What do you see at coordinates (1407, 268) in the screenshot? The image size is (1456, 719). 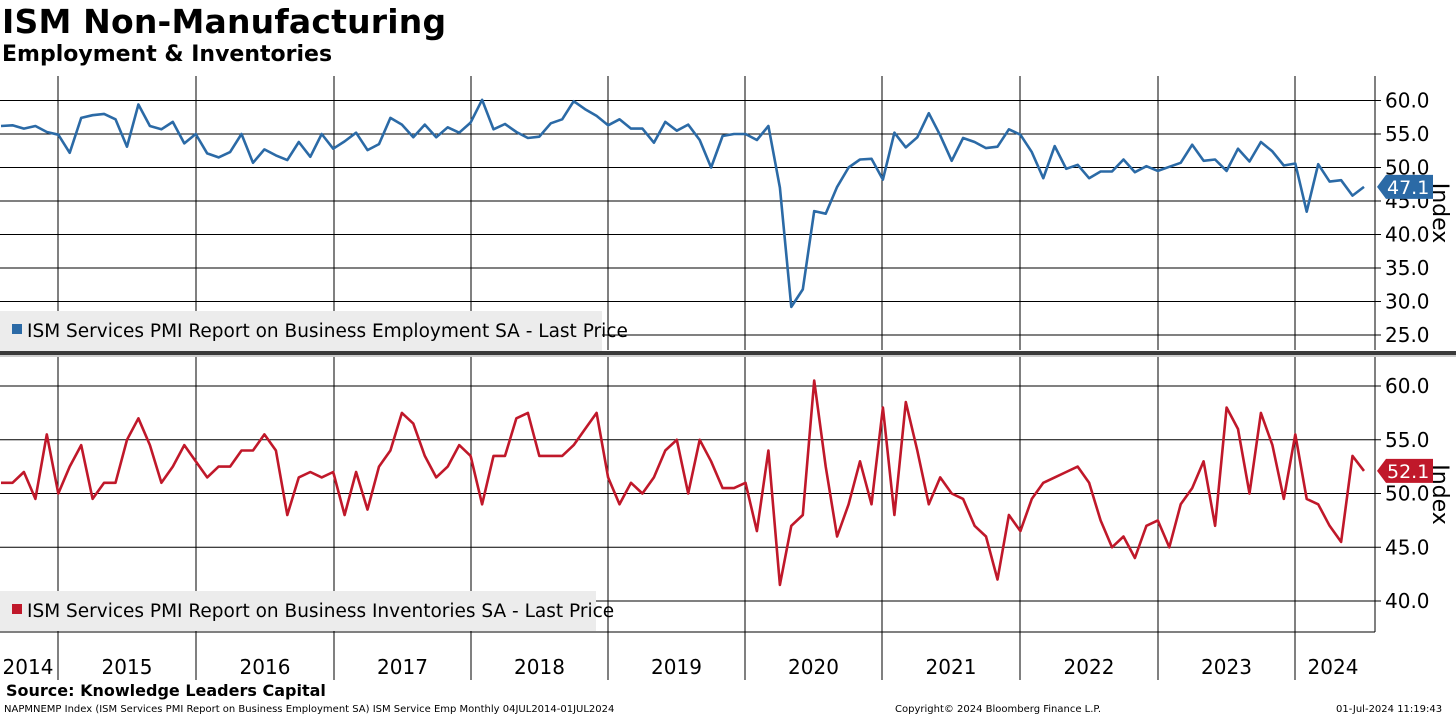 I see `y-tick-label: 35.0` at bounding box center [1407, 268].